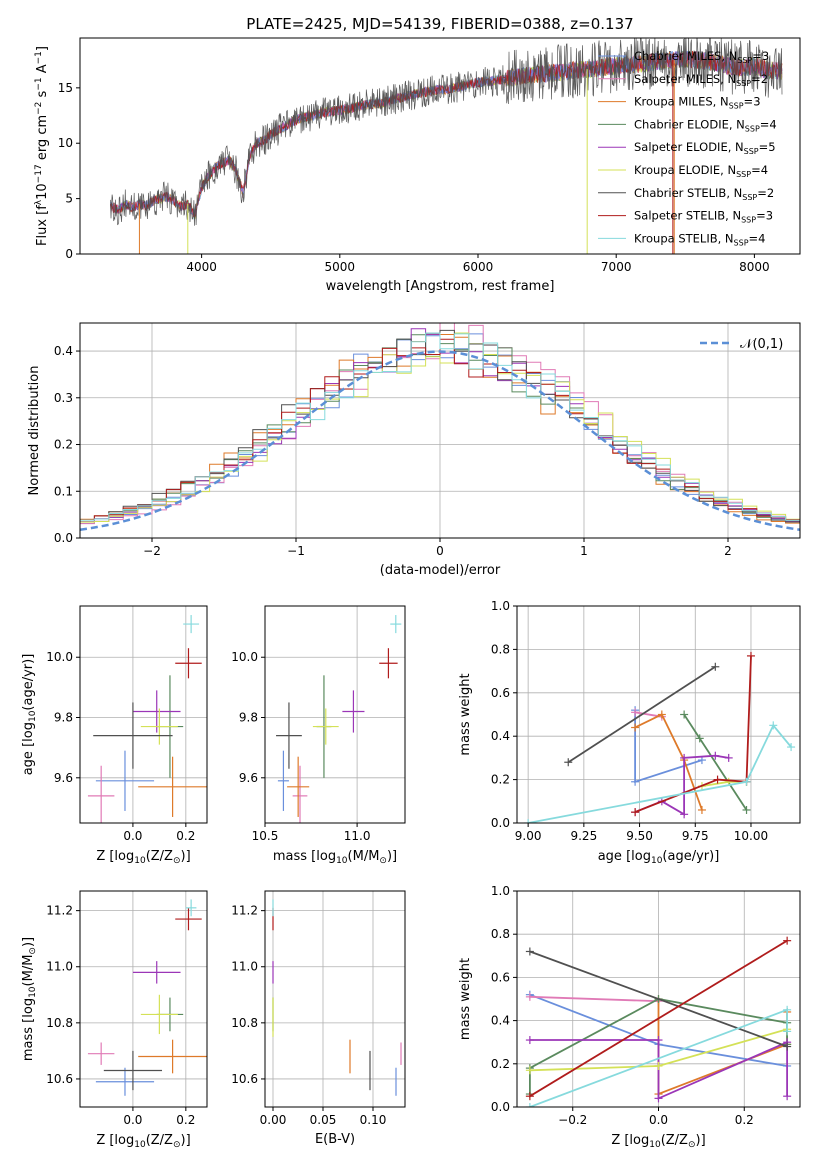 This screenshot has width=819, height=1170. Describe the element at coordinates (677, 79) in the screenshot. I see `legend-entry-name: Salpeter MILES` at that location.